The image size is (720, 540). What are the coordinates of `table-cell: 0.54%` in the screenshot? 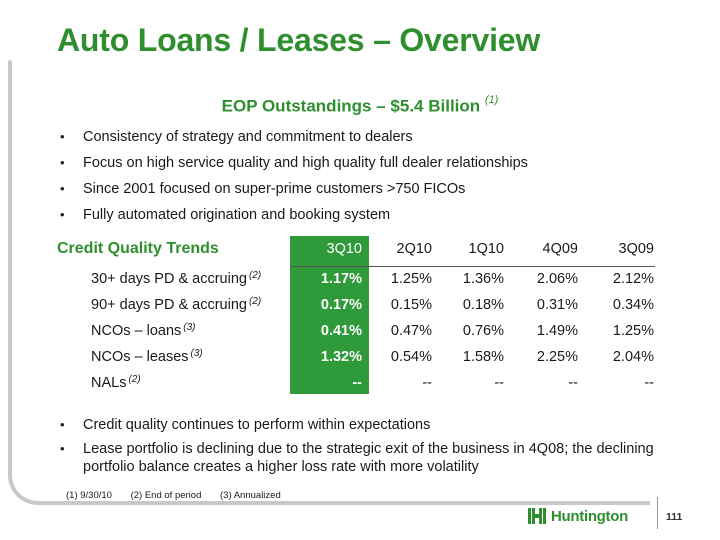 It's located at (411, 357).